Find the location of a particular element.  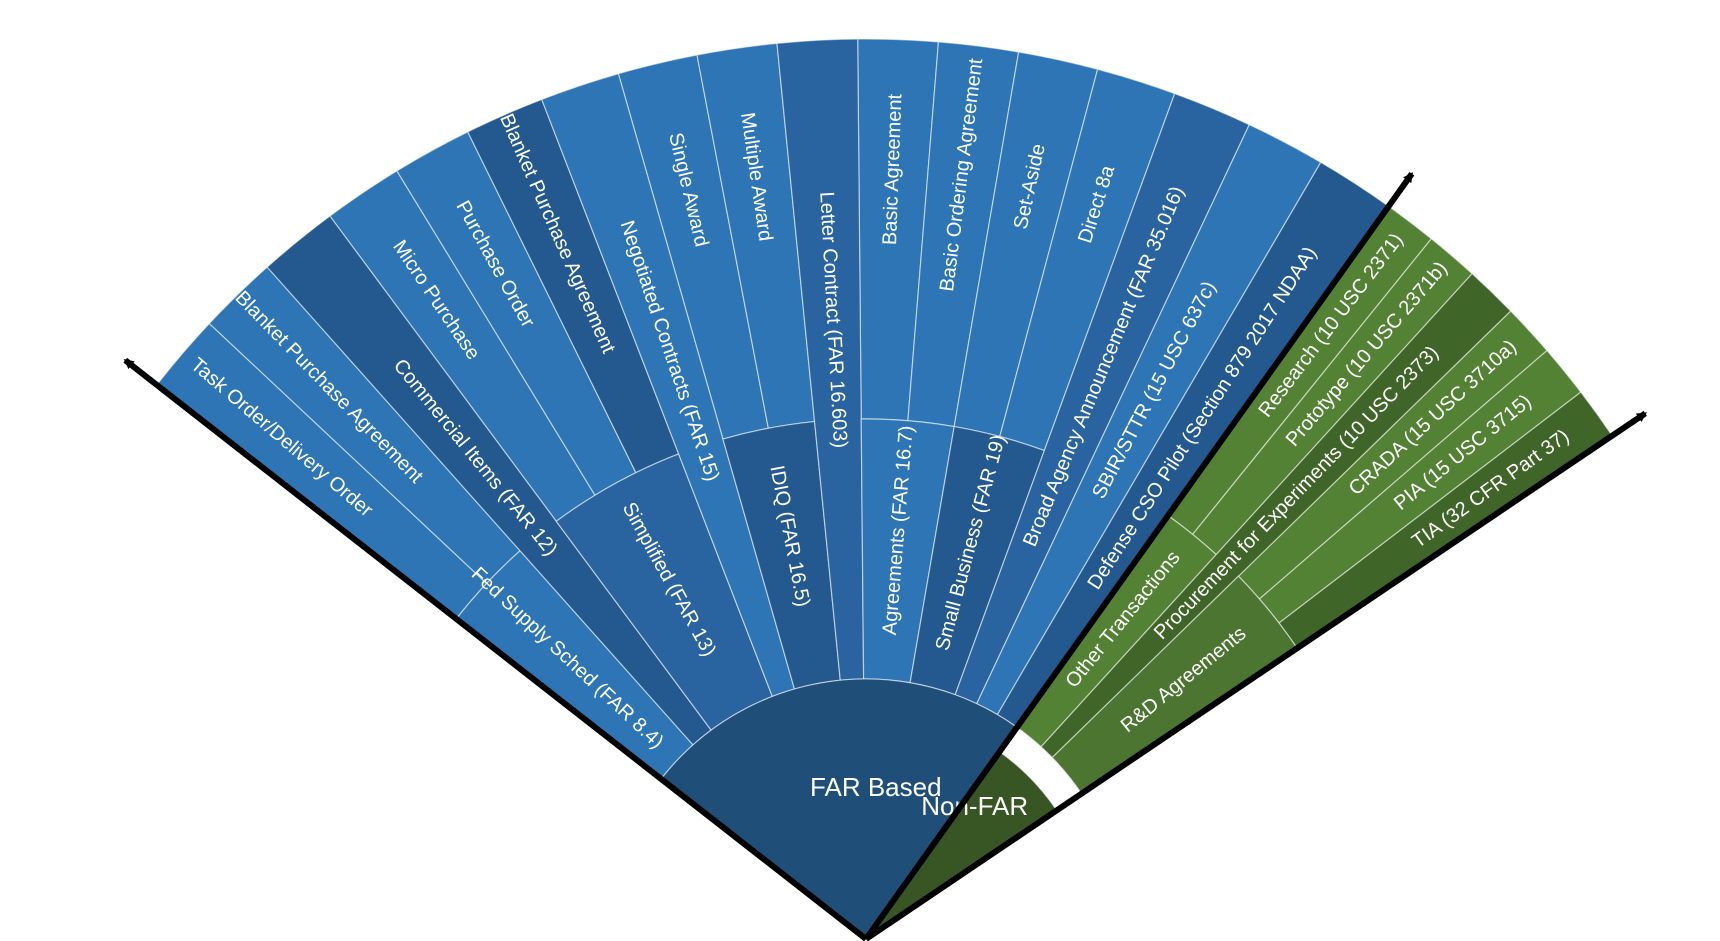

hub-far-segment is located at coordinates (839, 809).